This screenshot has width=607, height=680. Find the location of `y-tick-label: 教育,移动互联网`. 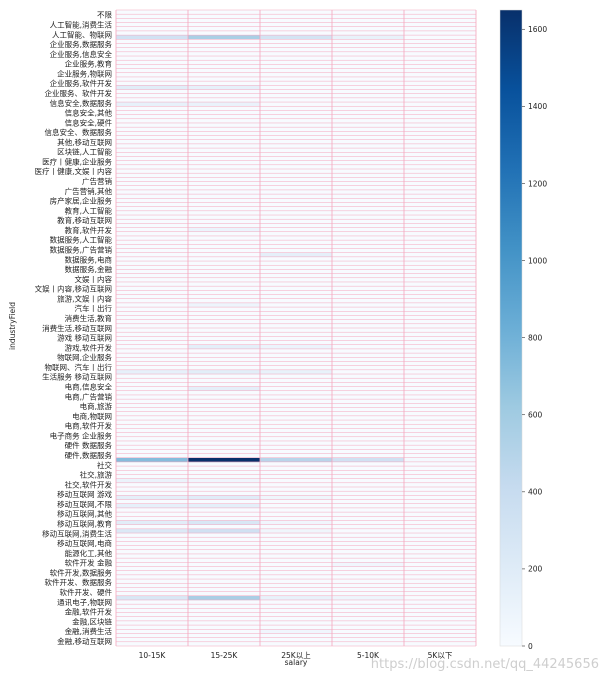

y-tick-label: 教育,移动互联网 is located at coordinates (84, 220).